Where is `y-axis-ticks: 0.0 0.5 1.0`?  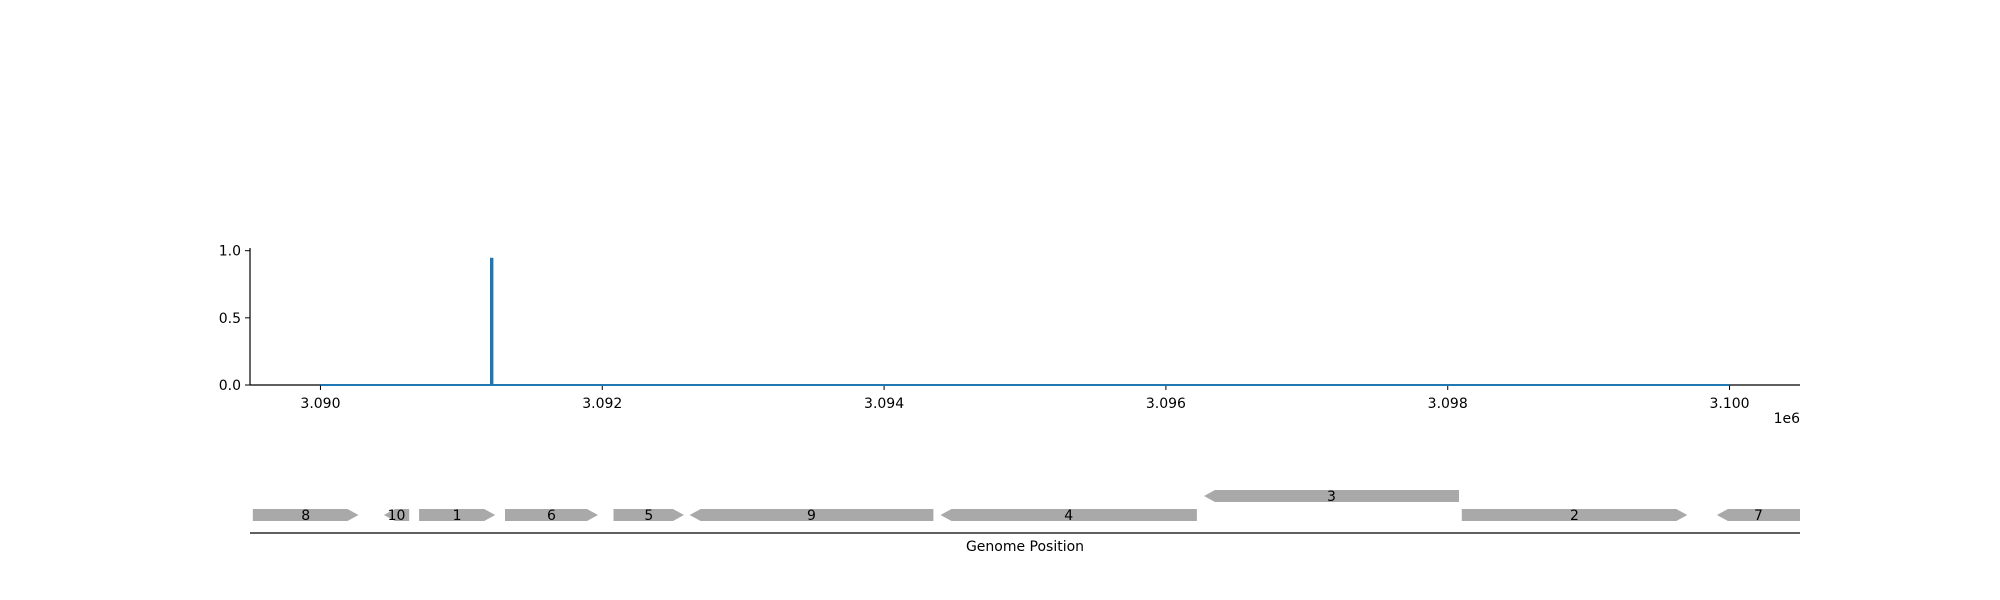 y-axis-ticks: 0.0 0.5 1.0 is located at coordinates (234, 319).